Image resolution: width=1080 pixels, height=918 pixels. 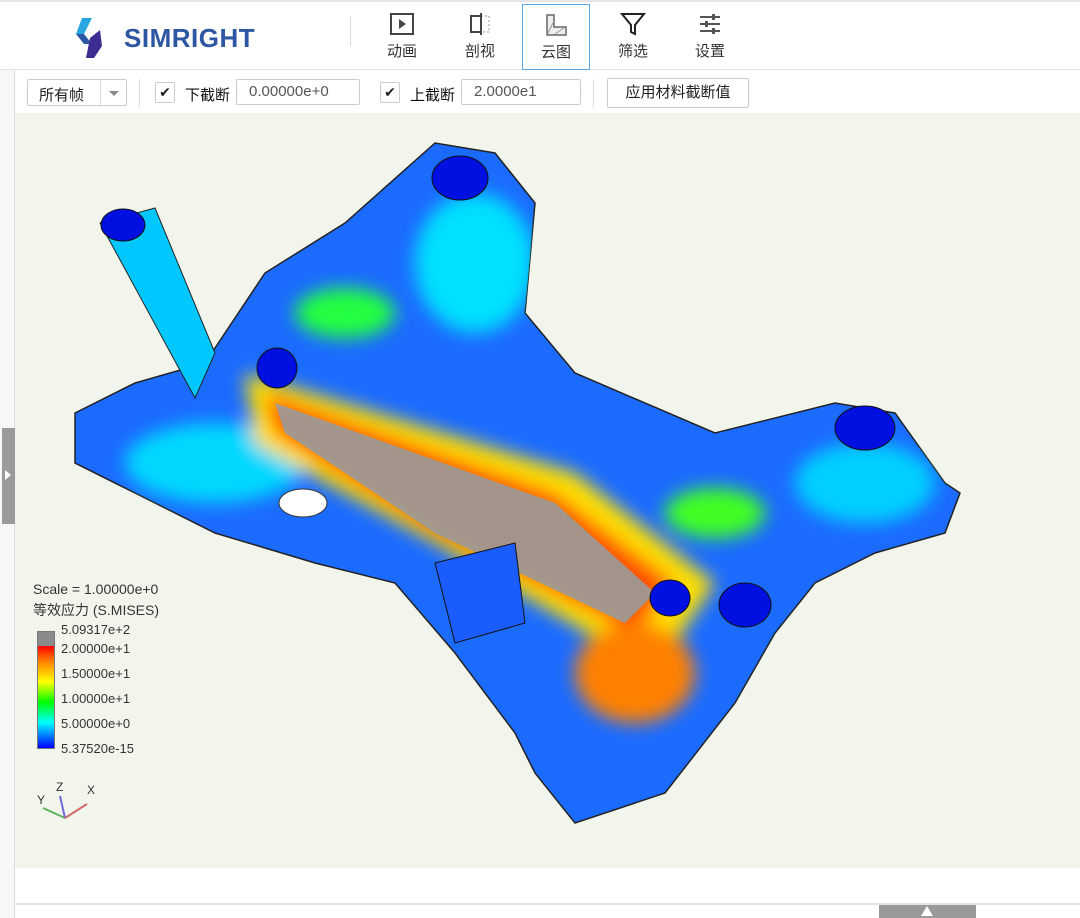 What do you see at coordinates (113, 92) in the screenshot?
I see `chevron-down-icon` at bounding box center [113, 92].